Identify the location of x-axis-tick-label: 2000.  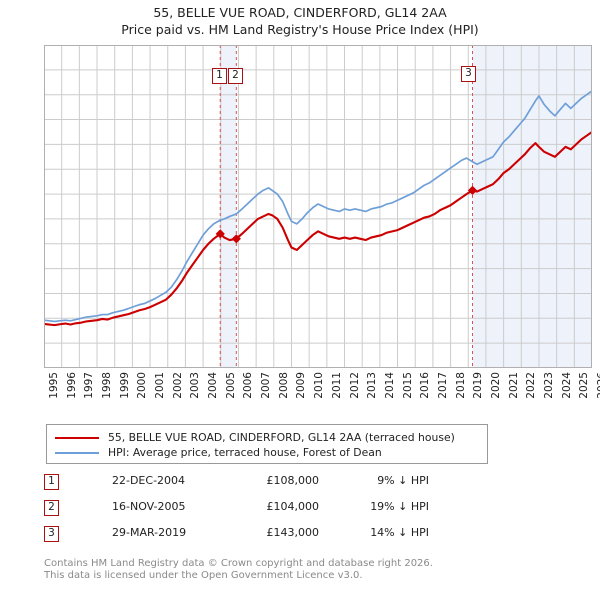
(142, 385).